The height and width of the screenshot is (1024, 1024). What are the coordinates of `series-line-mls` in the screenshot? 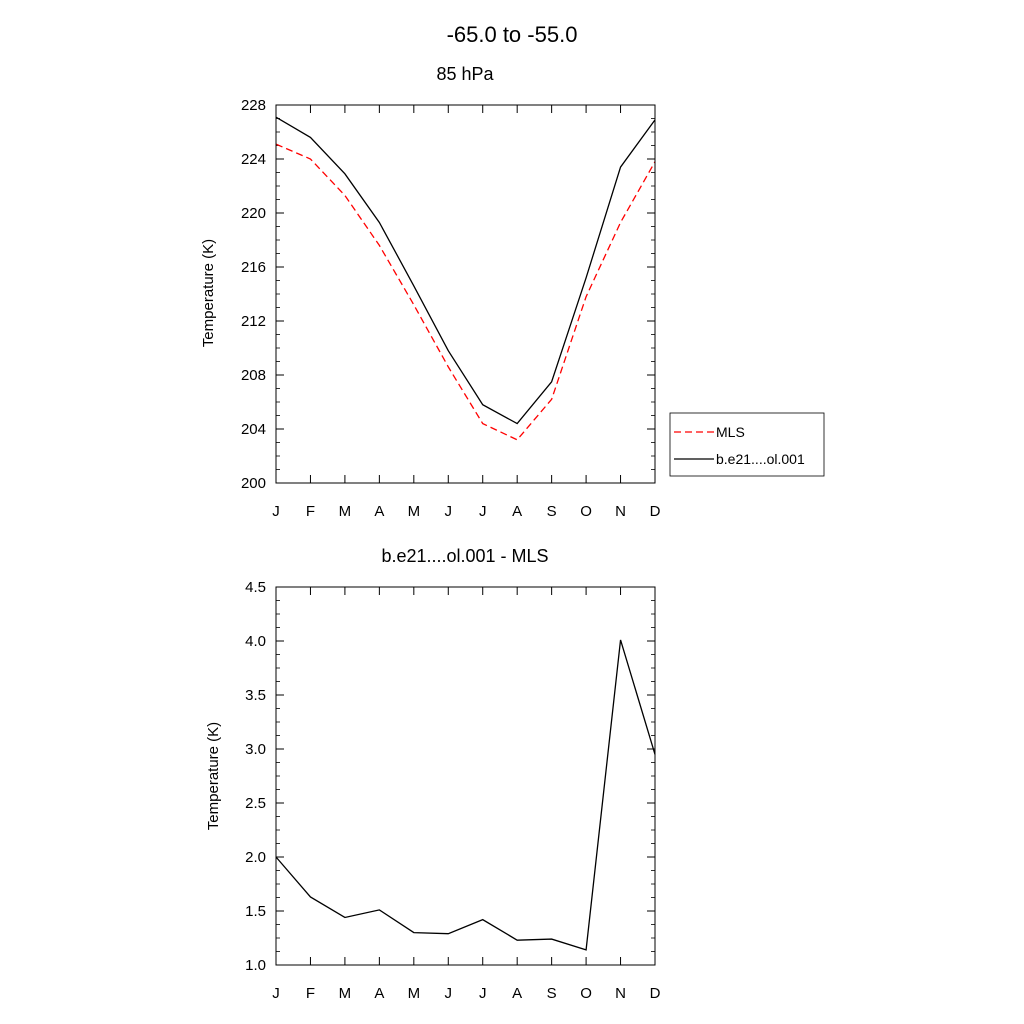 It's located at (465, 292).